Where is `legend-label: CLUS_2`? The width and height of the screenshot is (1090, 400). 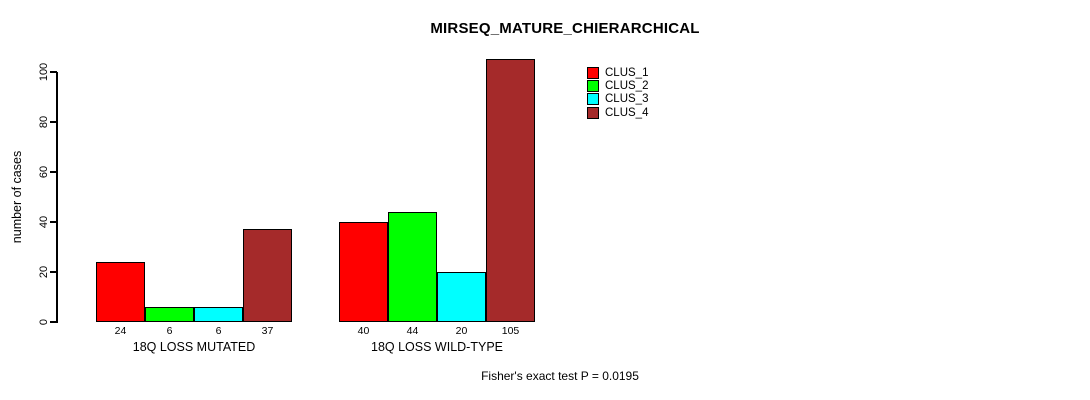 legend-label: CLUS_2 is located at coordinates (627, 86).